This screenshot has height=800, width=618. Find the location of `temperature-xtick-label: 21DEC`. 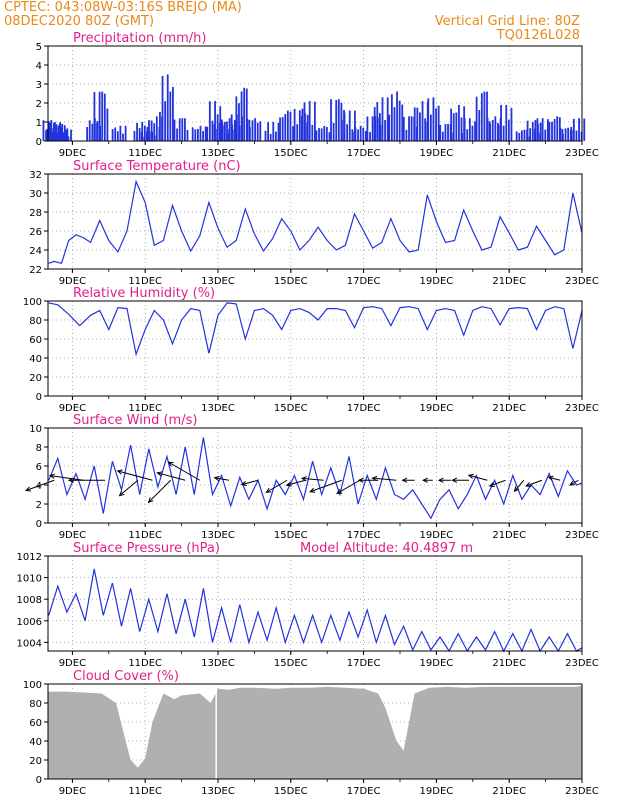

temperature-xtick-label: 21DEC is located at coordinates (509, 281).